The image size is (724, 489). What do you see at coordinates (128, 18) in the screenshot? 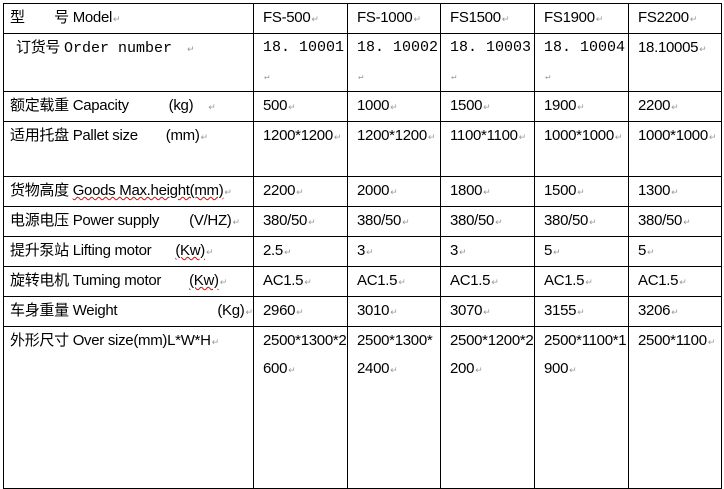
I see `row-label: 型 号 Model` at bounding box center [128, 18].